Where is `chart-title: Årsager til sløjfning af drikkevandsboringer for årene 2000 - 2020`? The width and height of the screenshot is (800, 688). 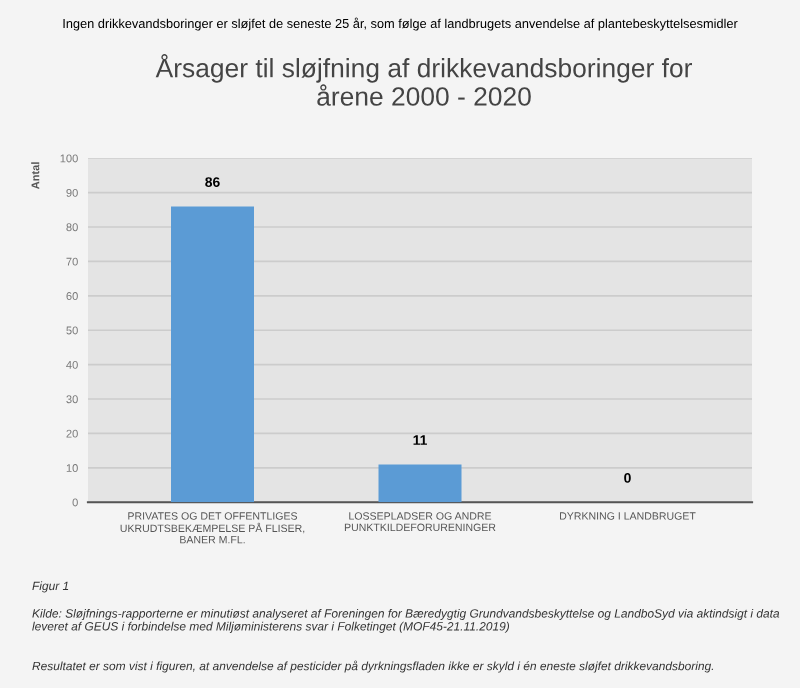 chart-title: Årsager til sløjfning af drikkevandsboringer for årene 2000 - 2020 is located at coordinates (423, 80).